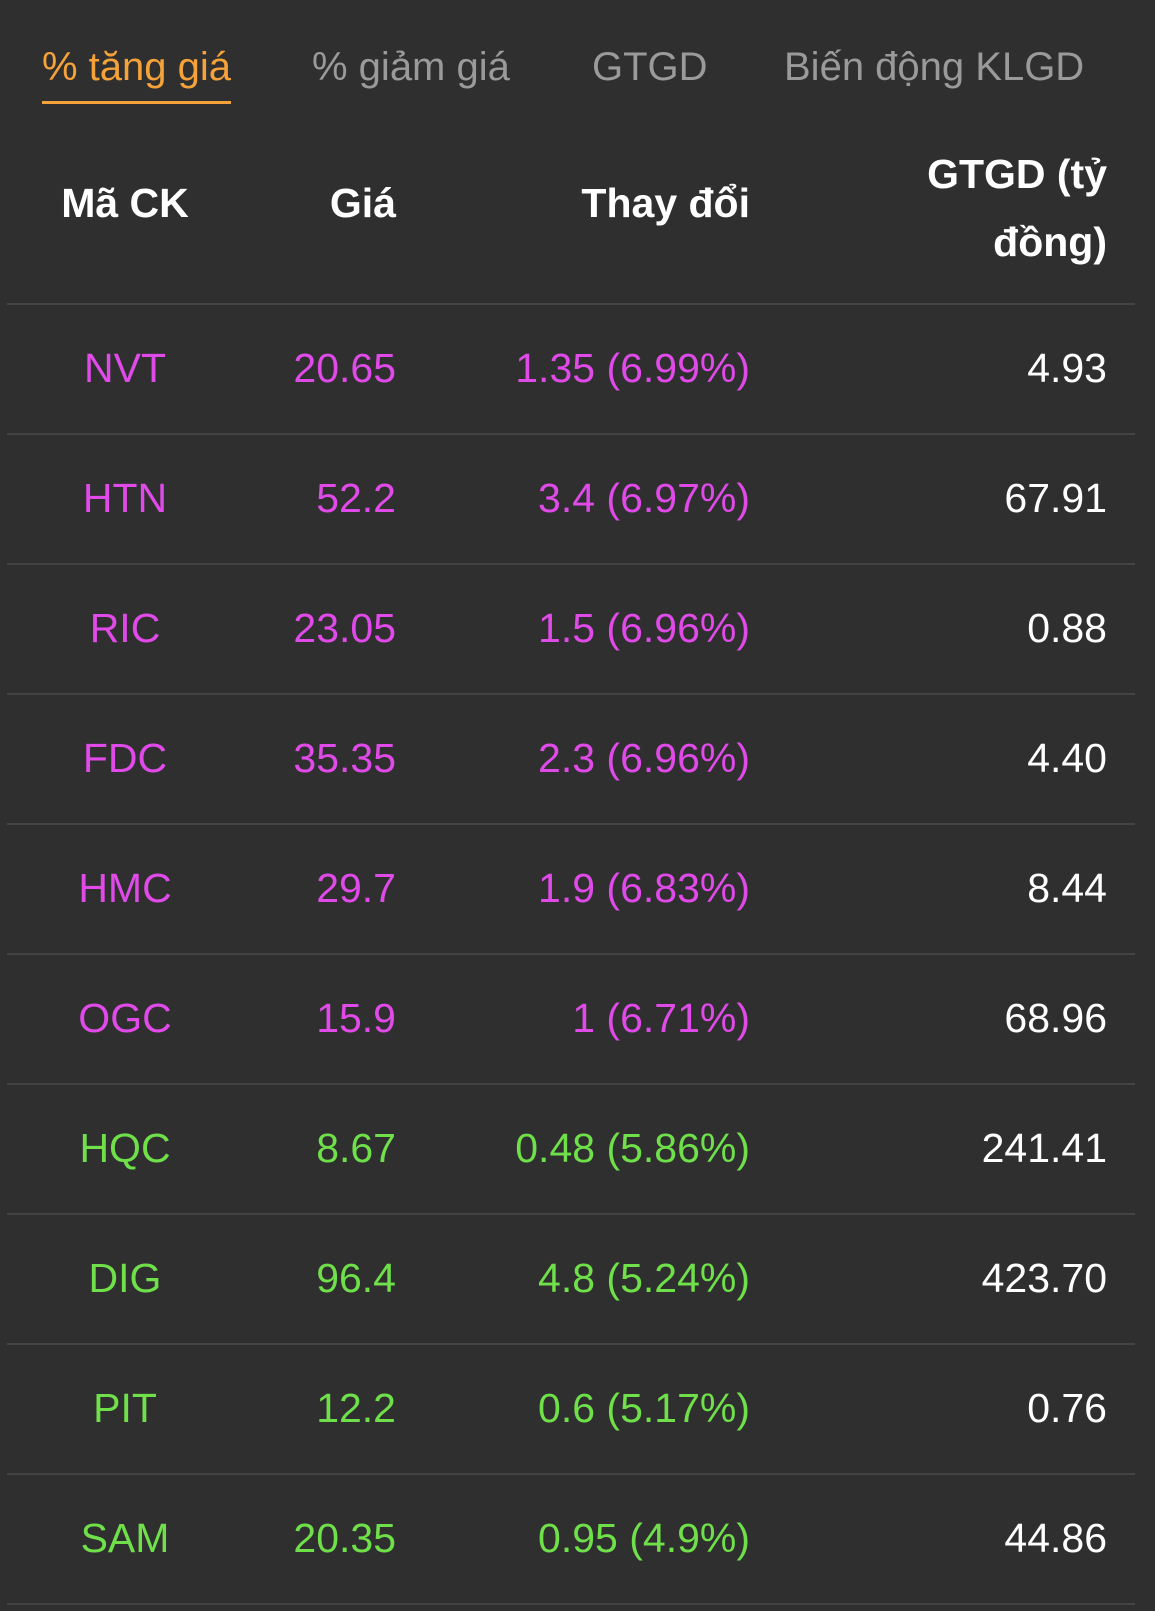 Image resolution: width=1155 pixels, height=1611 pixels. I want to click on tab: GTGD, so click(650, 67).